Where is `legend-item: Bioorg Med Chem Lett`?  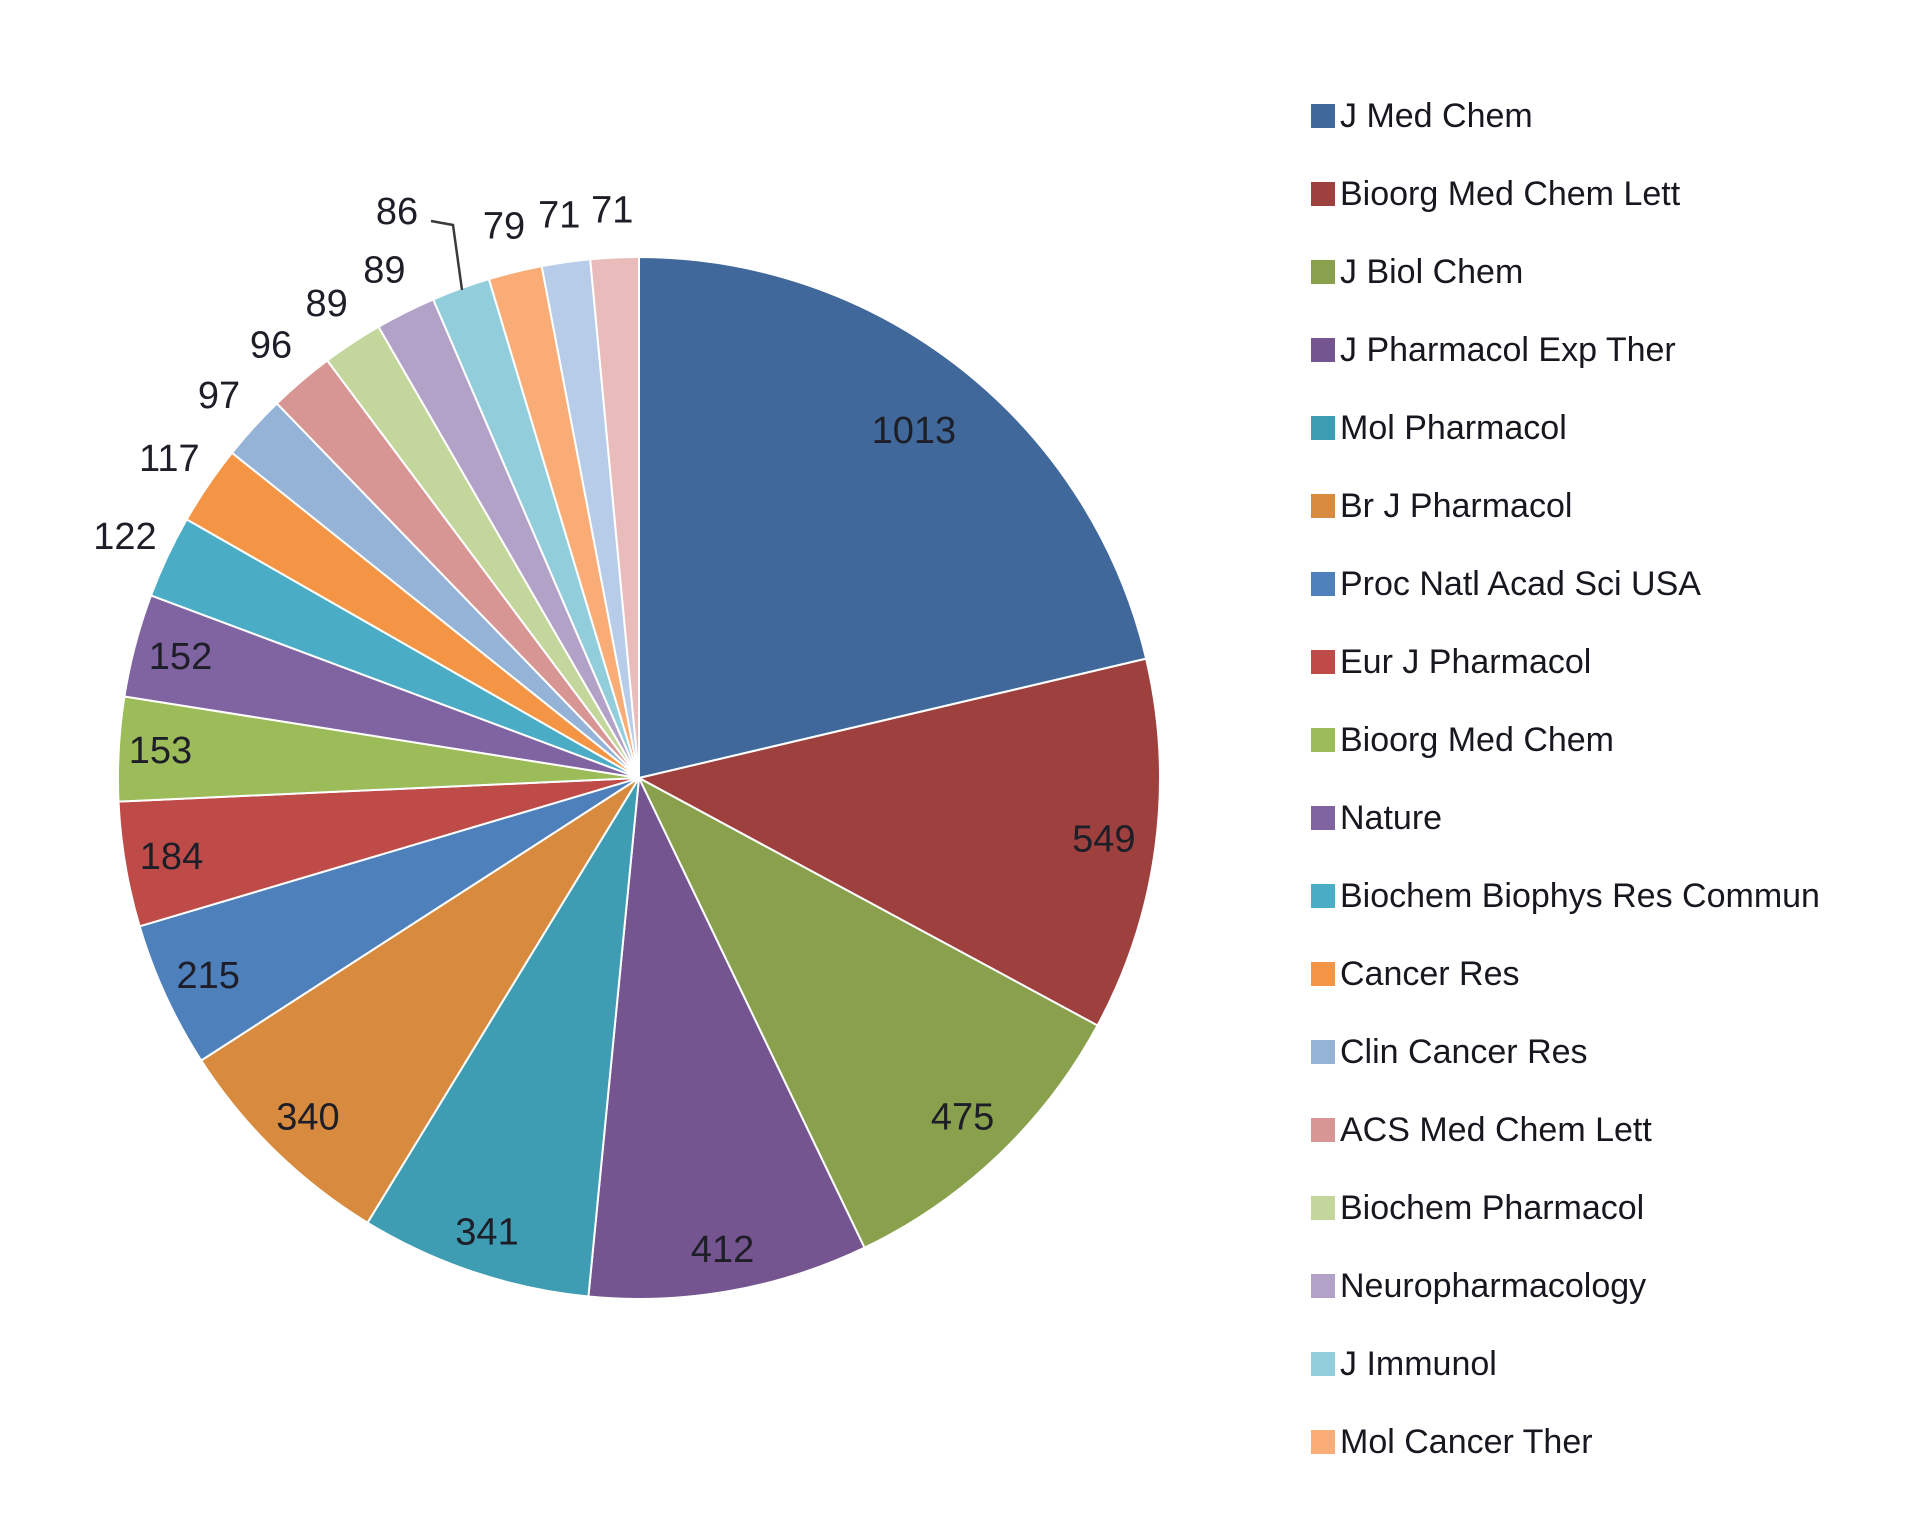 legend-item: Bioorg Med Chem Lett is located at coordinates (1496, 194).